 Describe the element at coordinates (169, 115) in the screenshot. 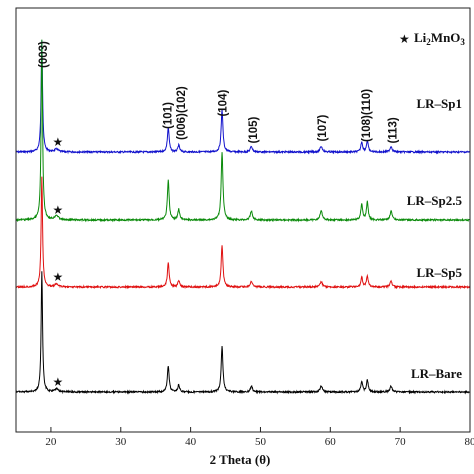

I see `miller-index-label: (101)` at that location.